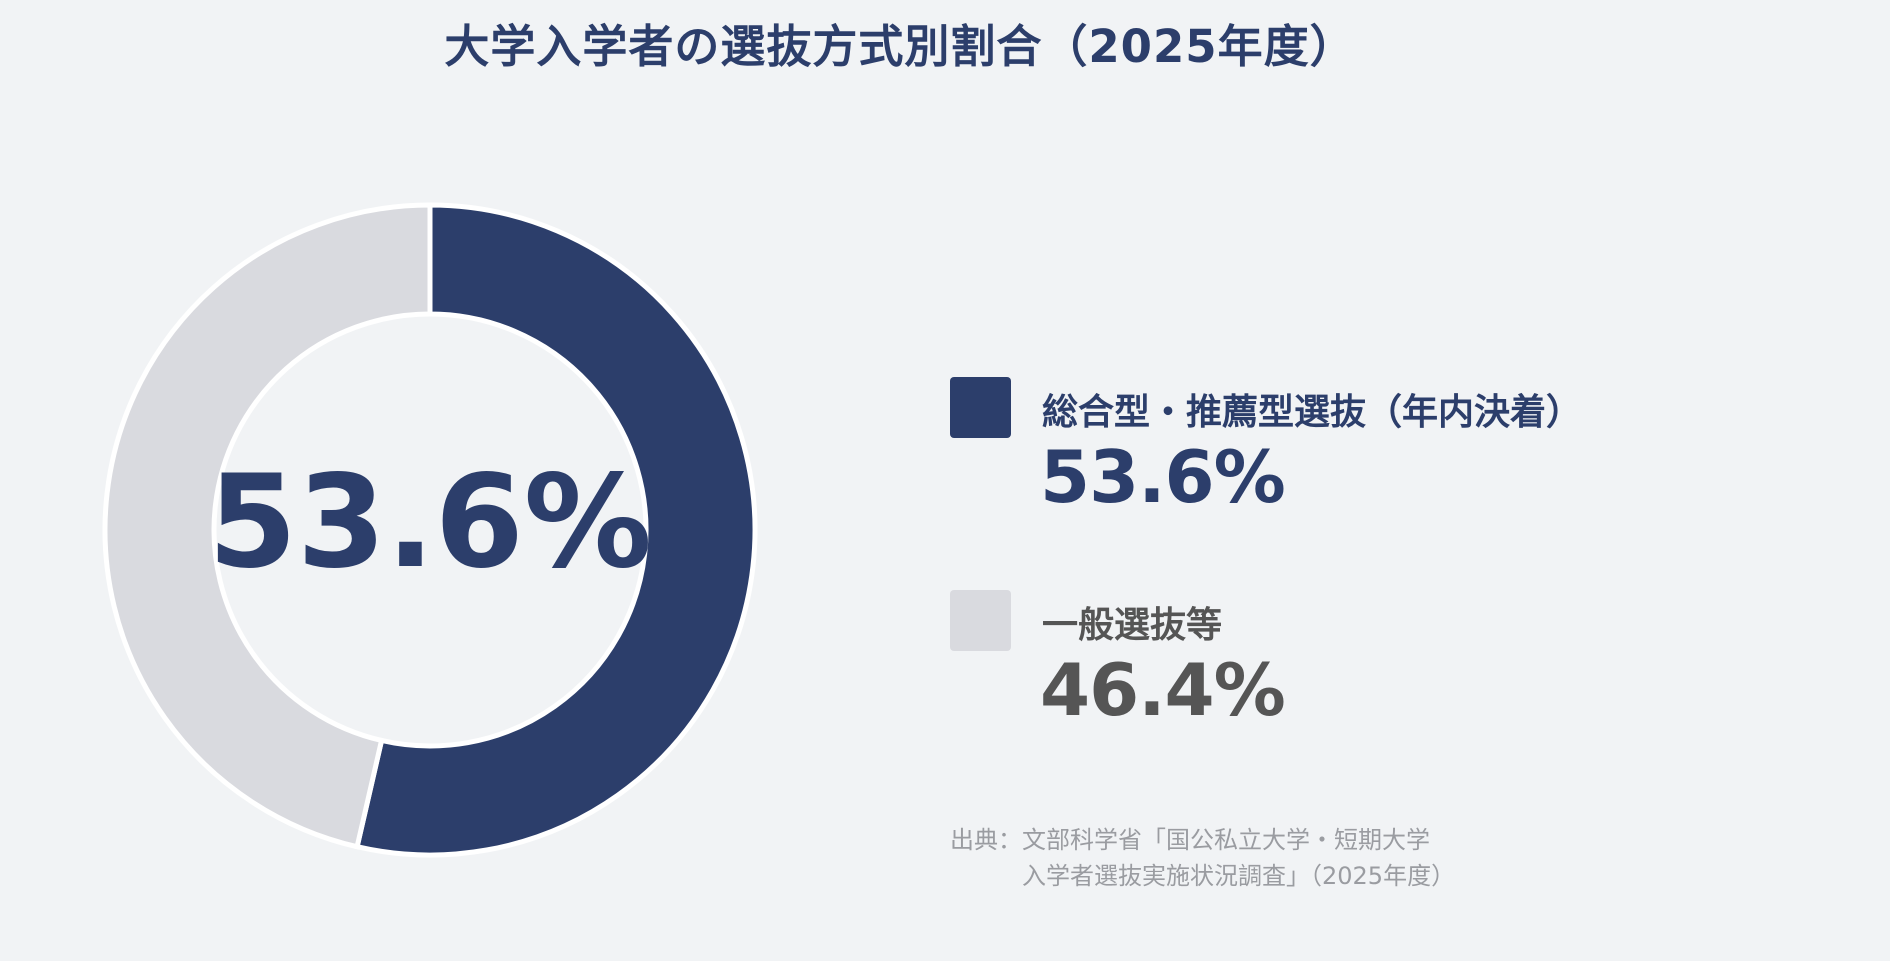 This screenshot has height=961, width=1890. Describe the element at coordinates (1239, 876) in the screenshot. I see `source-line-2: 入学者選抜実施状況調査」（2025年度）` at that location.